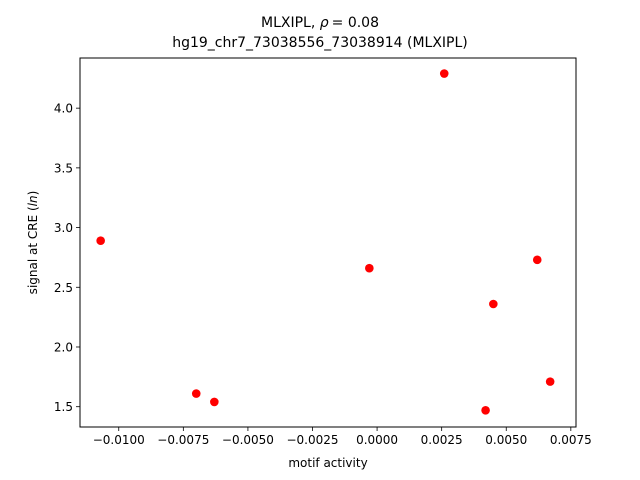 Image resolution: width=640 pixels, height=480 pixels. I want to click on y-tick-label: 2.0, so click(63, 347).